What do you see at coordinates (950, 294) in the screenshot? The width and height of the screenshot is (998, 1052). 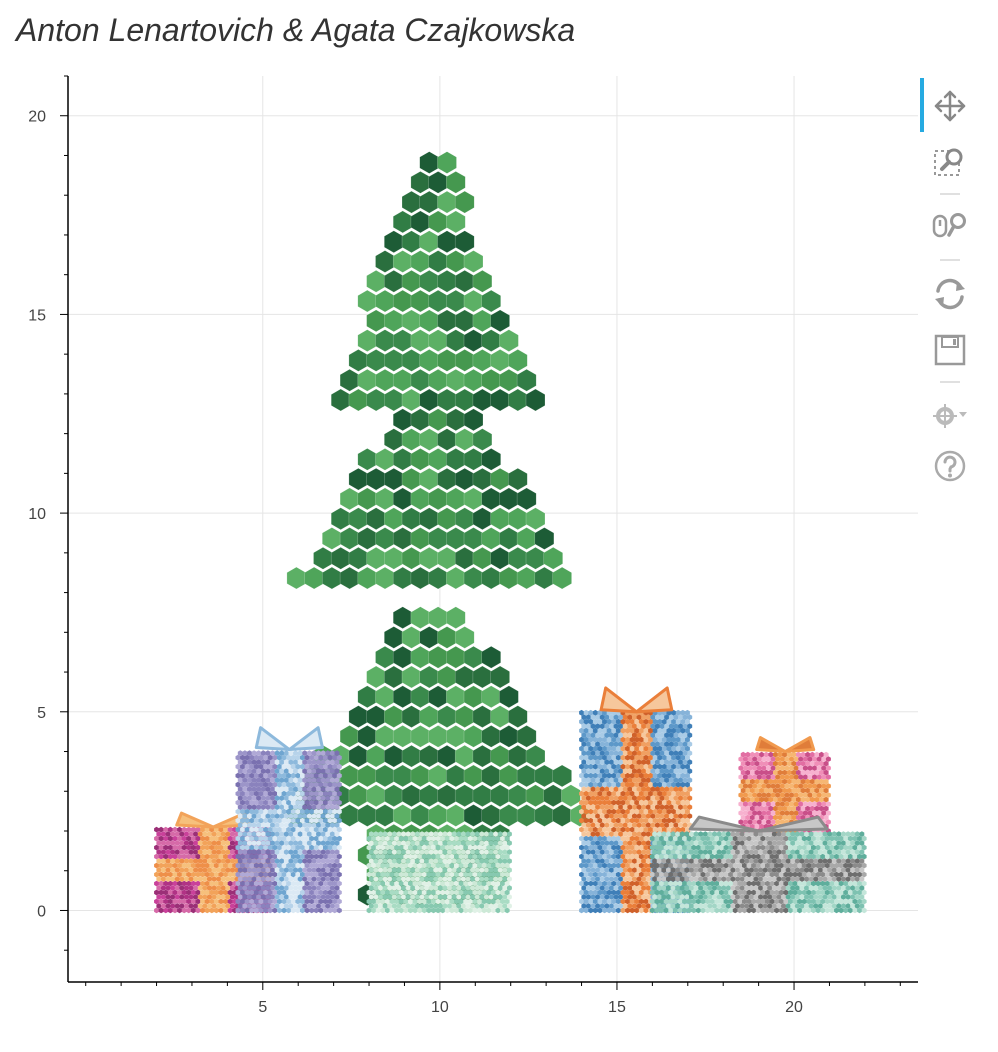 I see `reset-tool-button` at bounding box center [950, 294].